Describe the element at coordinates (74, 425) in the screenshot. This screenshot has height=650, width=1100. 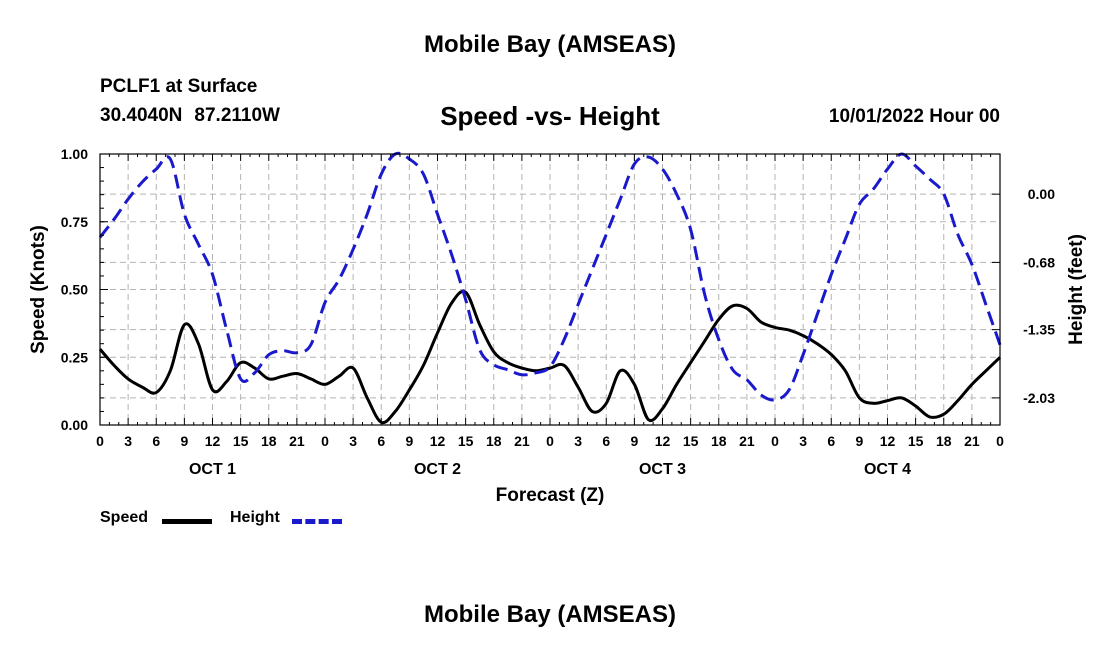
I see `y-tick-label: 0.00` at that location.